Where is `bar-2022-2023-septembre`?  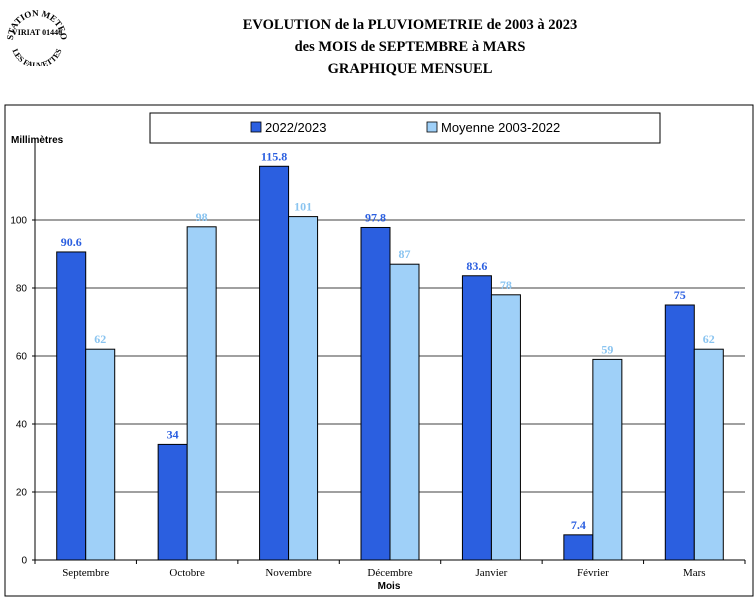 bar-2022-2023-septembre is located at coordinates (71, 406).